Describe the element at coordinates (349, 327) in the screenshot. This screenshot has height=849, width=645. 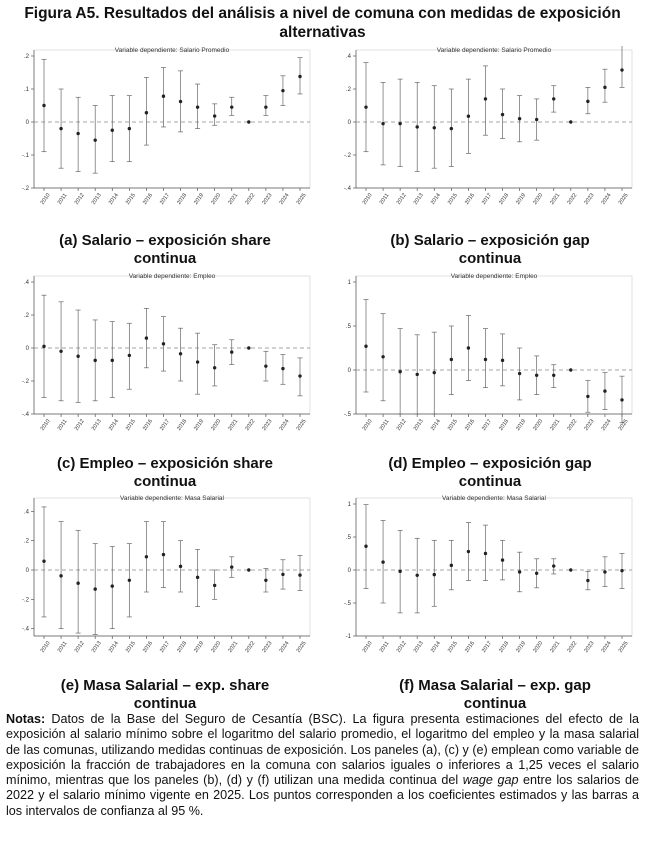
I see `y-tick-label: .5` at that location.